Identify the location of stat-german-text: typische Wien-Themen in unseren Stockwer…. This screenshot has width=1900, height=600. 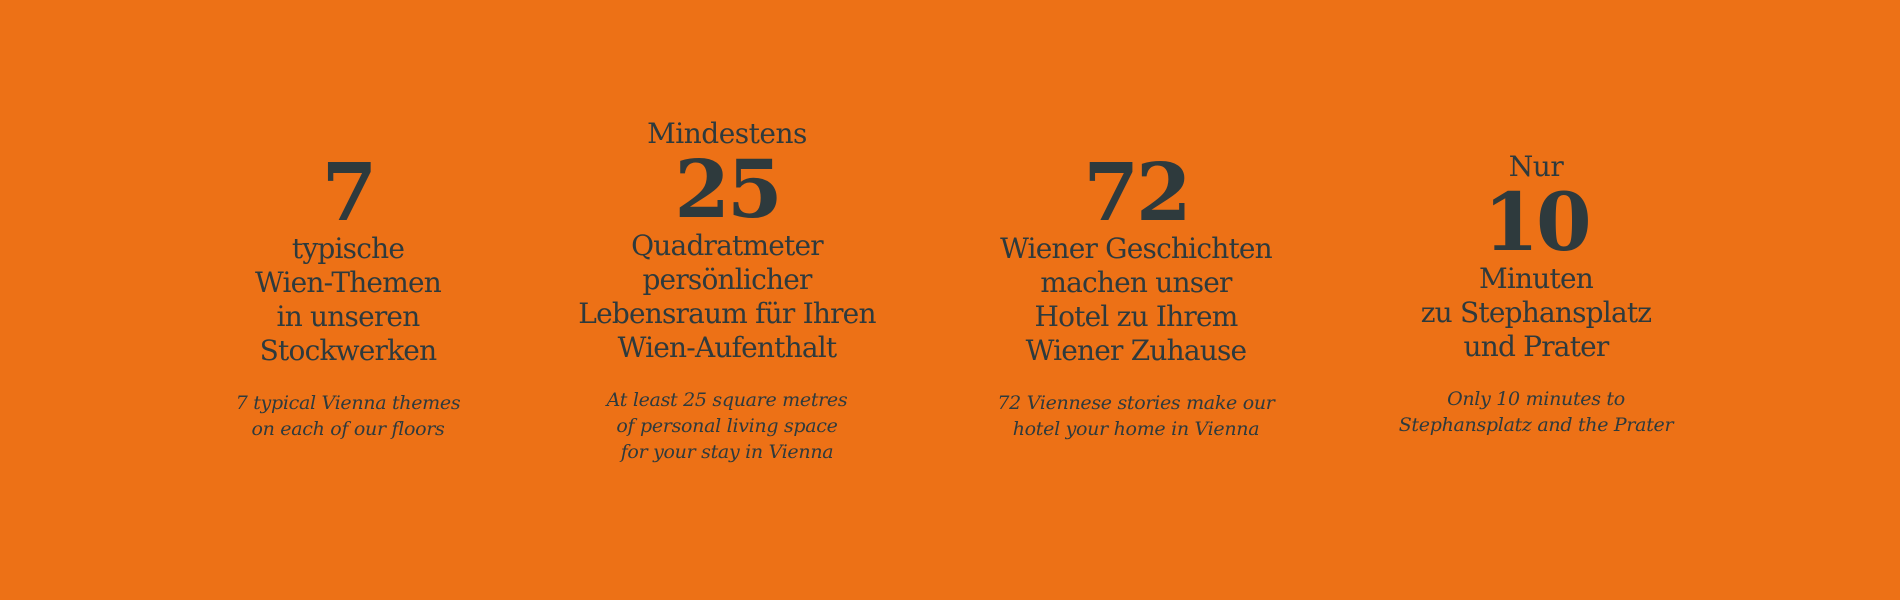
(348, 300).